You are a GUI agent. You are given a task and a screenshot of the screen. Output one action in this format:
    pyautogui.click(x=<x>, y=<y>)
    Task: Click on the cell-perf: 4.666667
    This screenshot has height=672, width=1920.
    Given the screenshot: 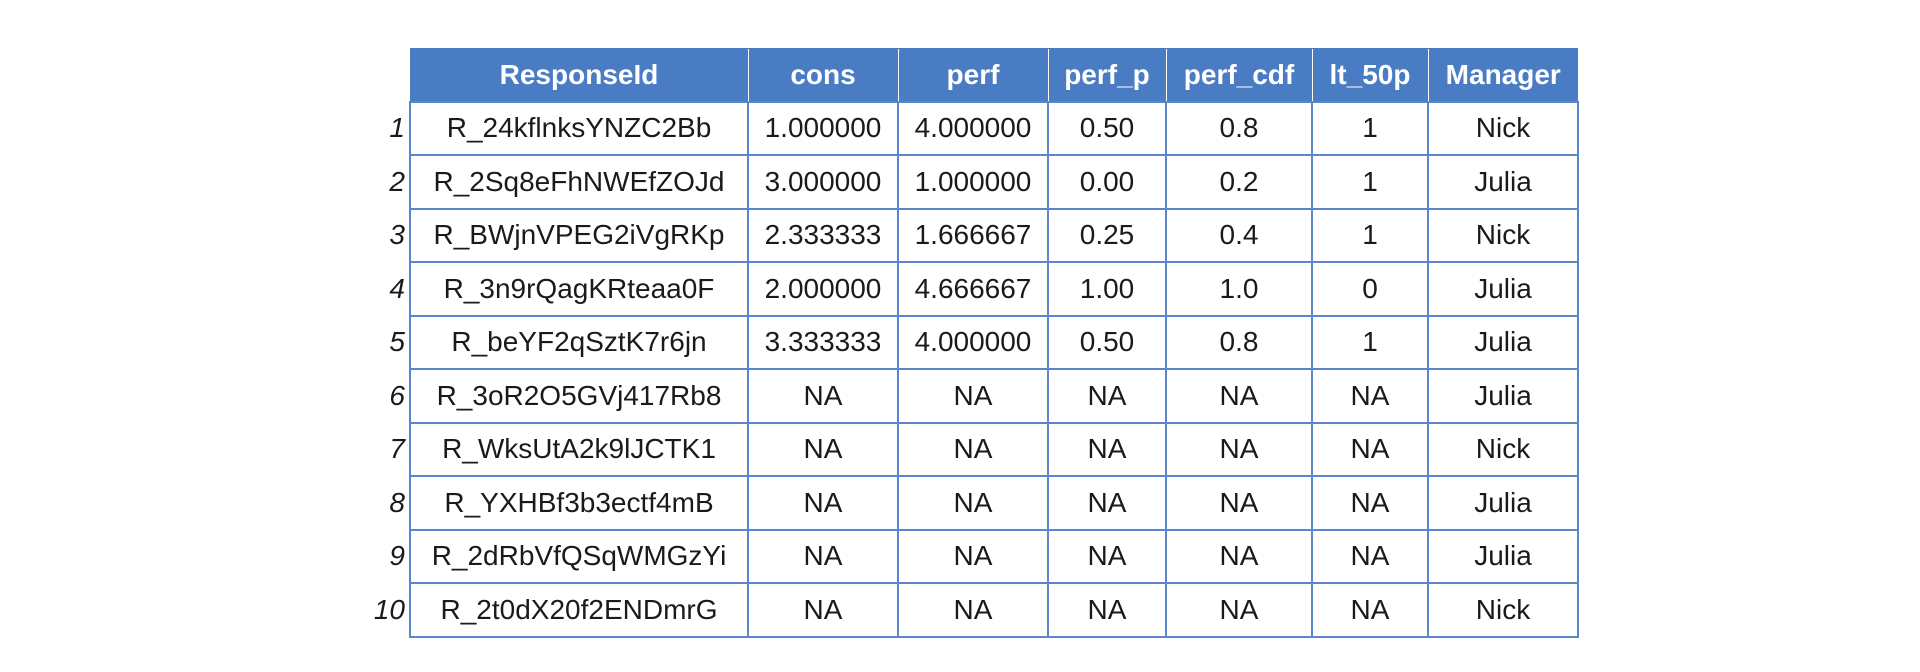 What is the action you would take?
    pyautogui.click(x=973, y=289)
    